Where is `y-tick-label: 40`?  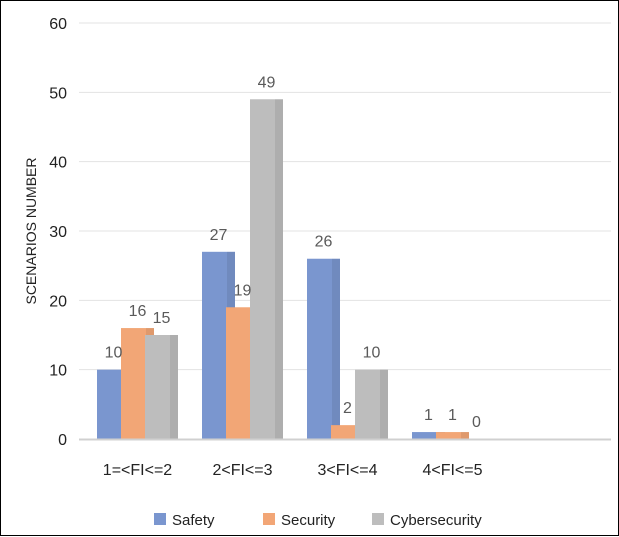 y-tick-label: 40 is located at coordinates (58, 163).